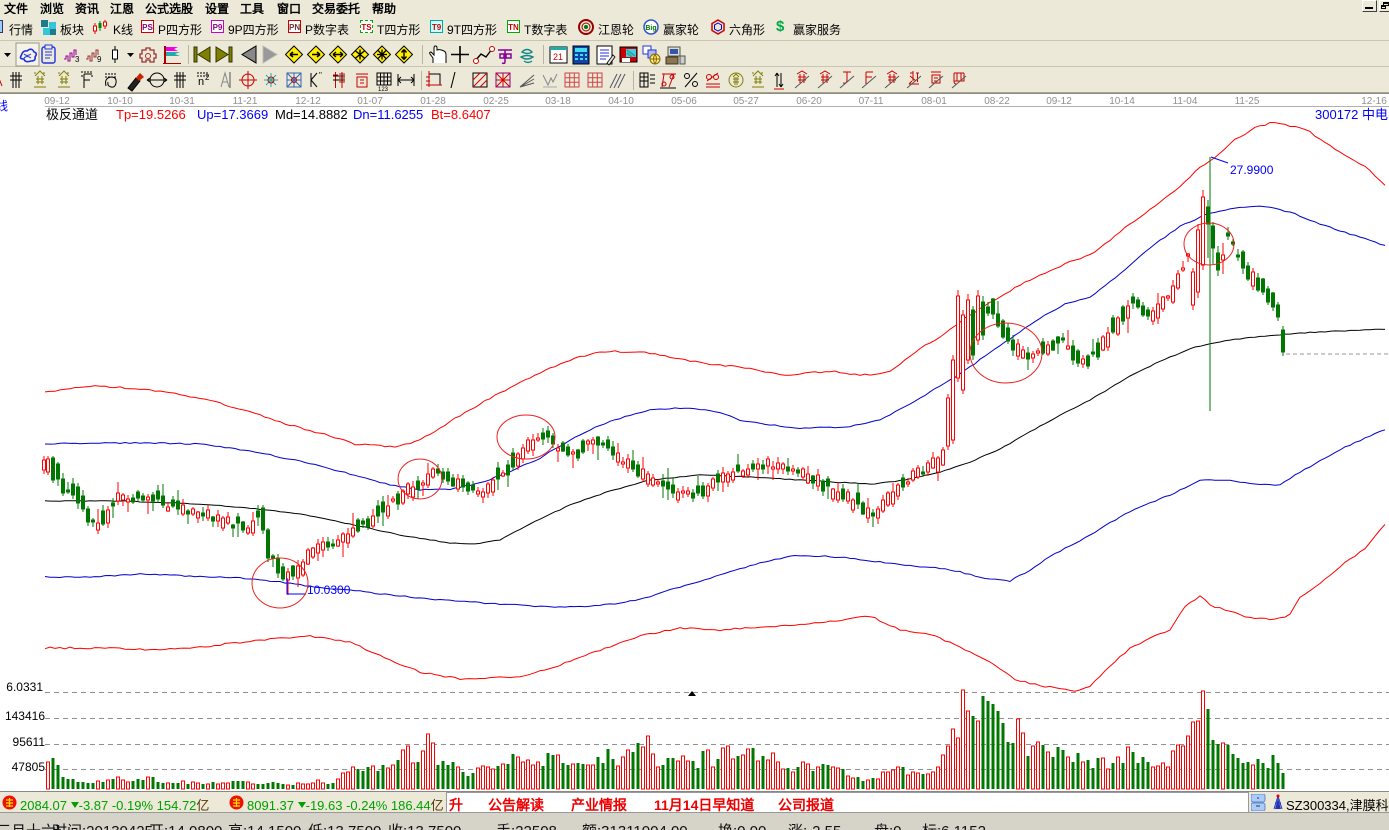 The height and width of the screenshot is (830, 1389). Describe the element at coordinates (99, 59) in the screenshot. I see `svg-text: 9` at that location.